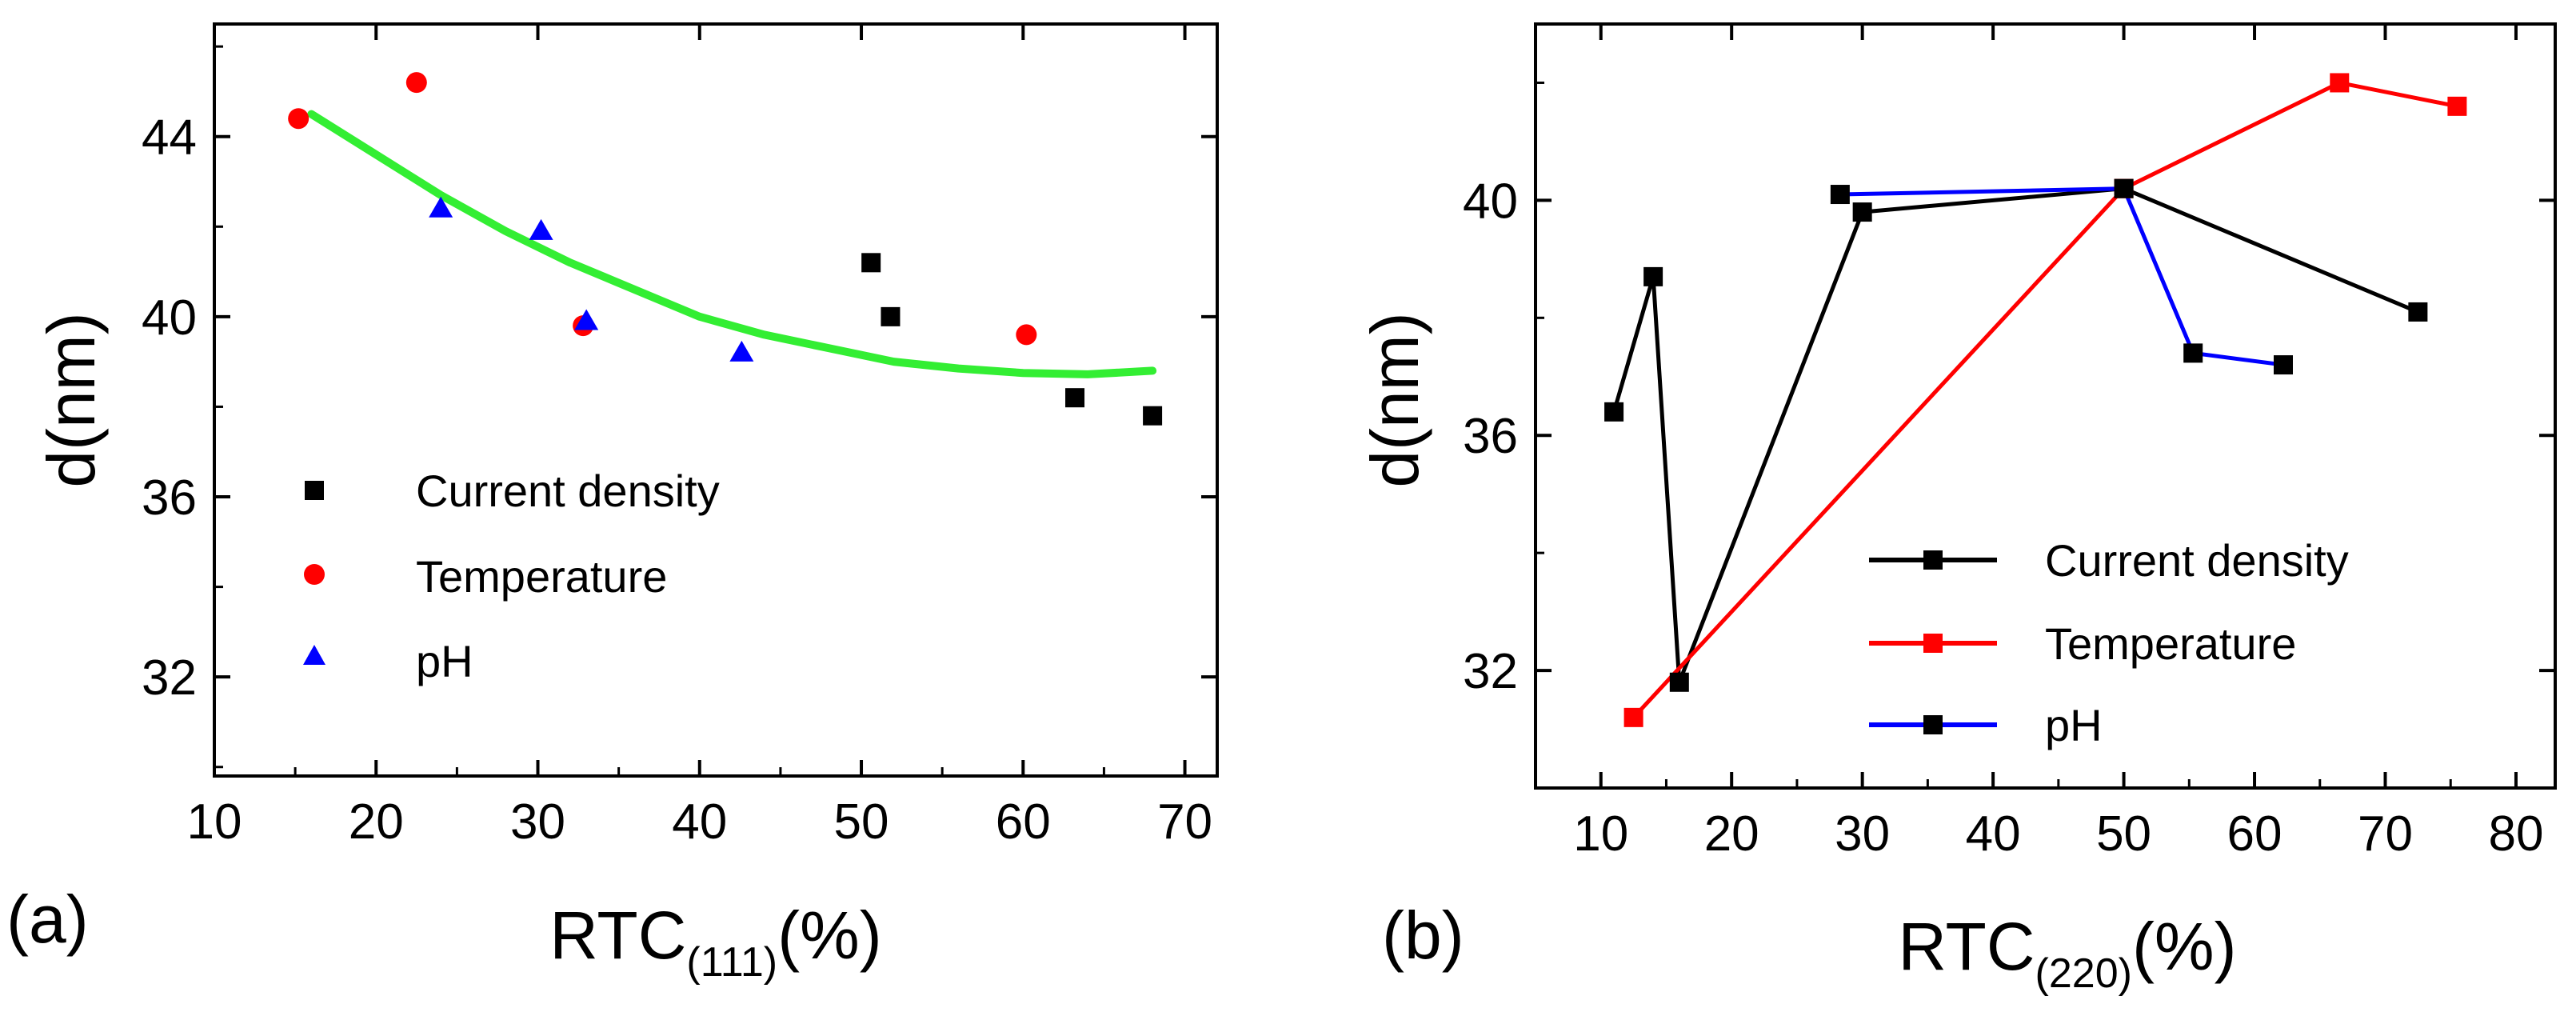  Describe the element at coordinates (2516, 834) in the screenshot. I see `x-tick-label: 80` at that location.